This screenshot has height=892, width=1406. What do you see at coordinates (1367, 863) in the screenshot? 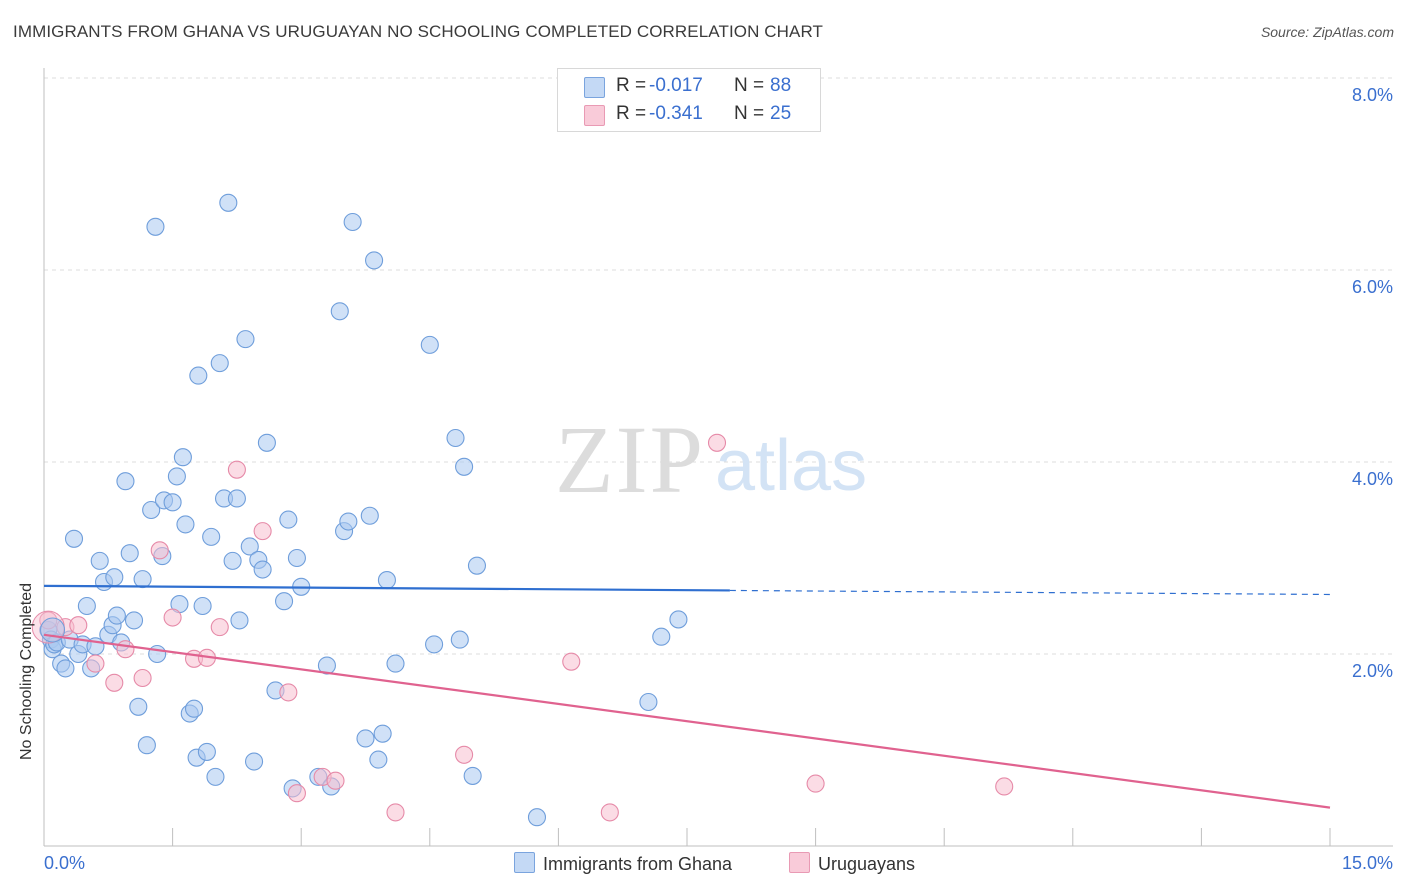
I see `x-tick-label: 15.0%` at bounding box center [1367, 863].